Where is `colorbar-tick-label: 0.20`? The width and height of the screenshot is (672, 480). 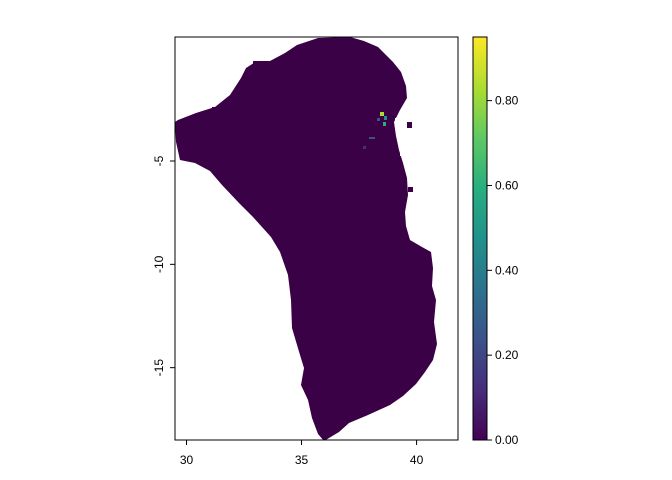 colorbar-tick-label: 0.20 is located at coordinates (507, 355).